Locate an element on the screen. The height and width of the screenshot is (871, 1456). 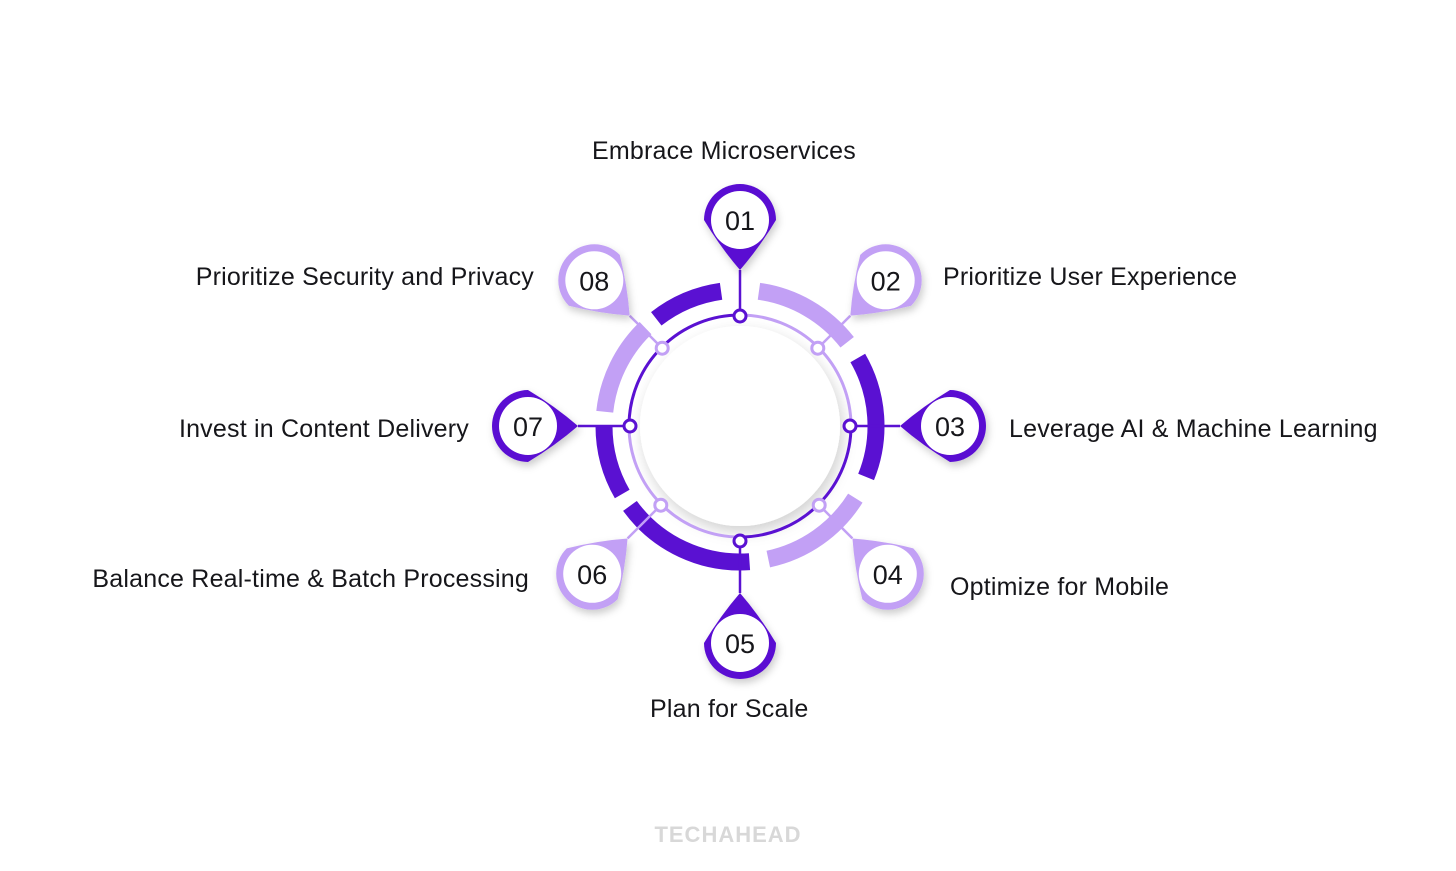
step-number-07: 07 is located at coordinates (528, 427).